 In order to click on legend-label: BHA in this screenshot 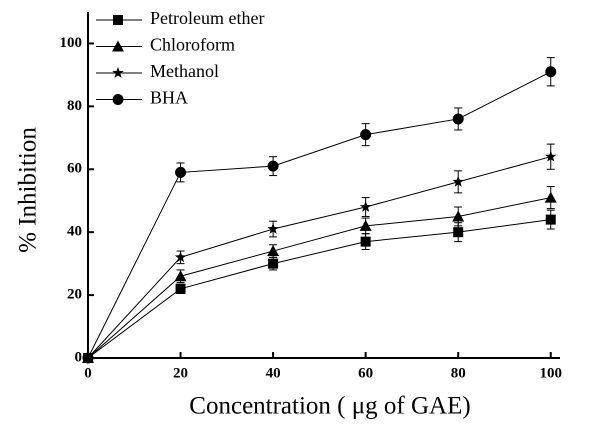, I will do `click(169, 98)`.